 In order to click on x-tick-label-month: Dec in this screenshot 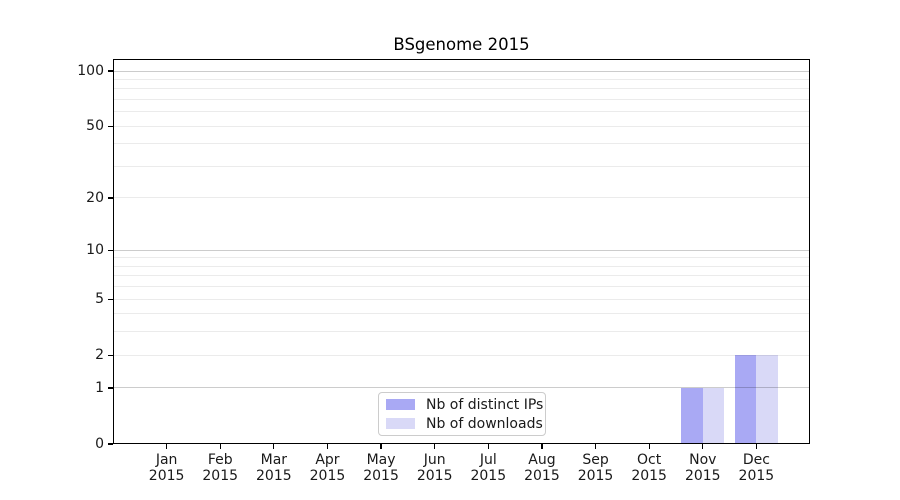, I will do `click(756, 460)`.